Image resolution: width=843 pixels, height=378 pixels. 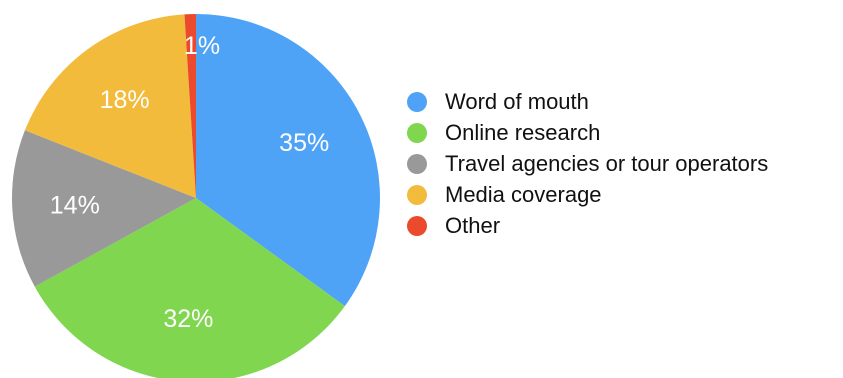 I want to click on pie-slice-travel-agencies-or-tour-operators, so click(x=104, y=208).